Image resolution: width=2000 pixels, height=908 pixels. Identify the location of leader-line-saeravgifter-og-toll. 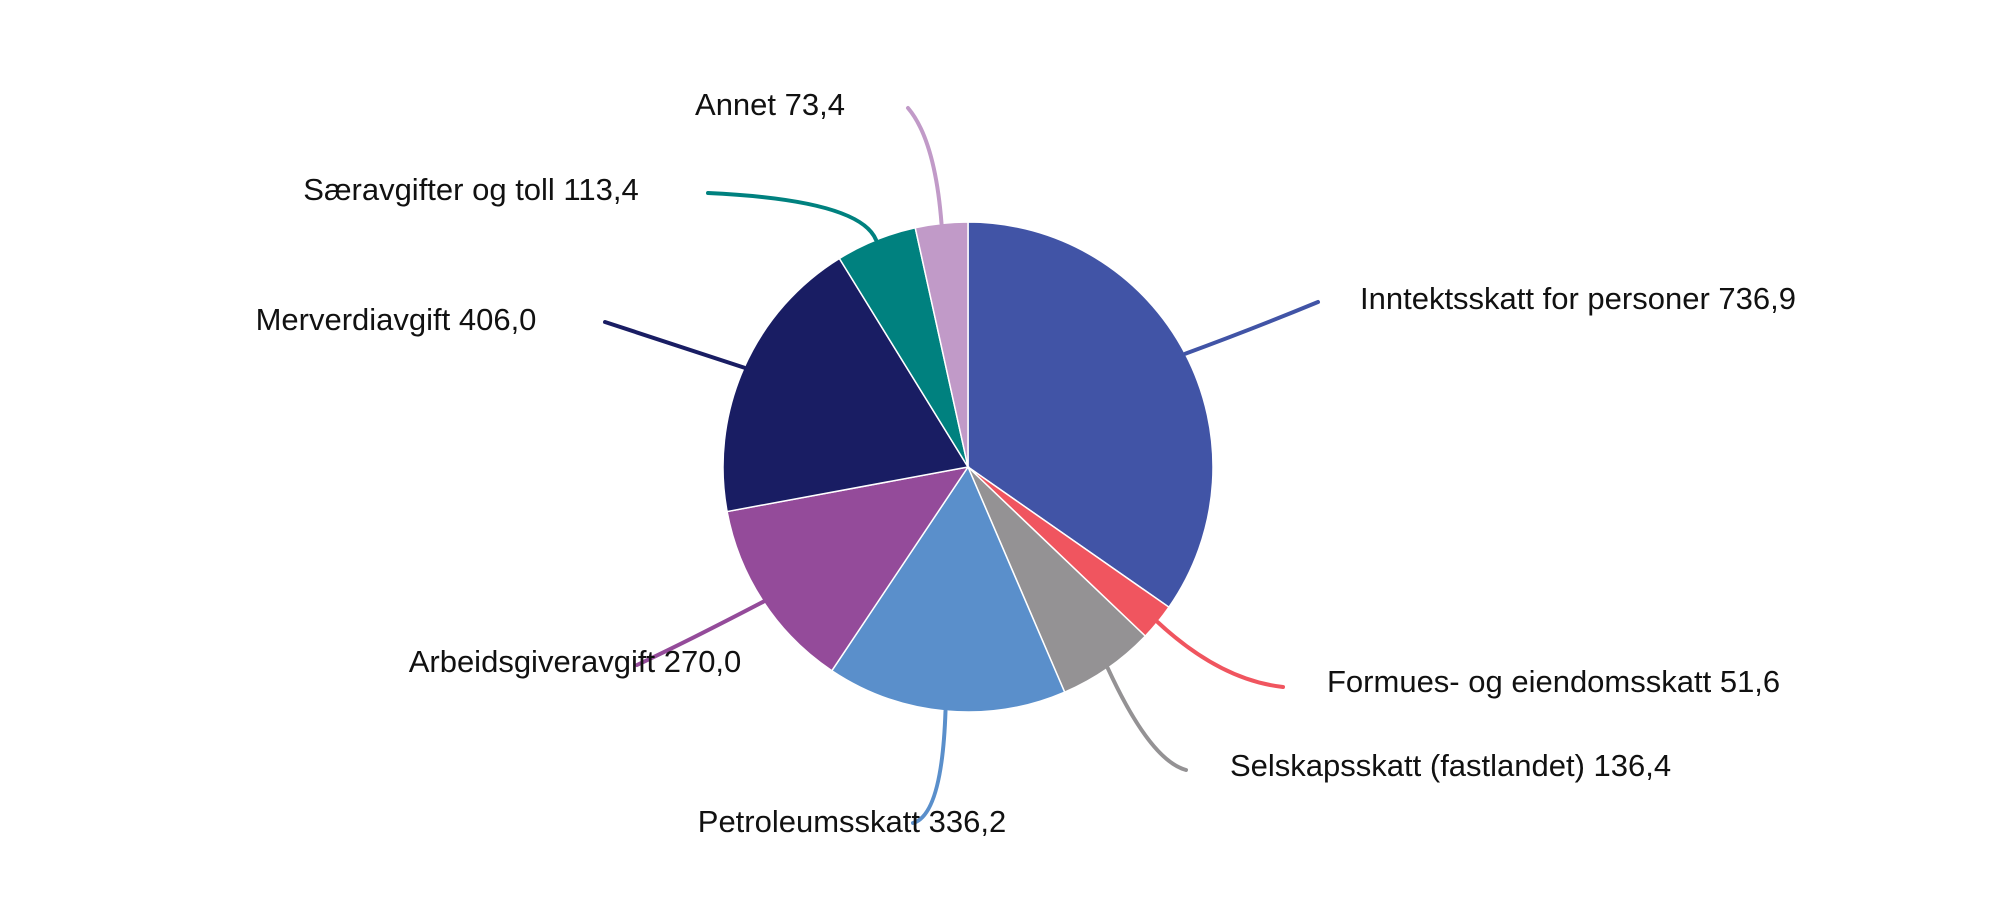
(792, 216).